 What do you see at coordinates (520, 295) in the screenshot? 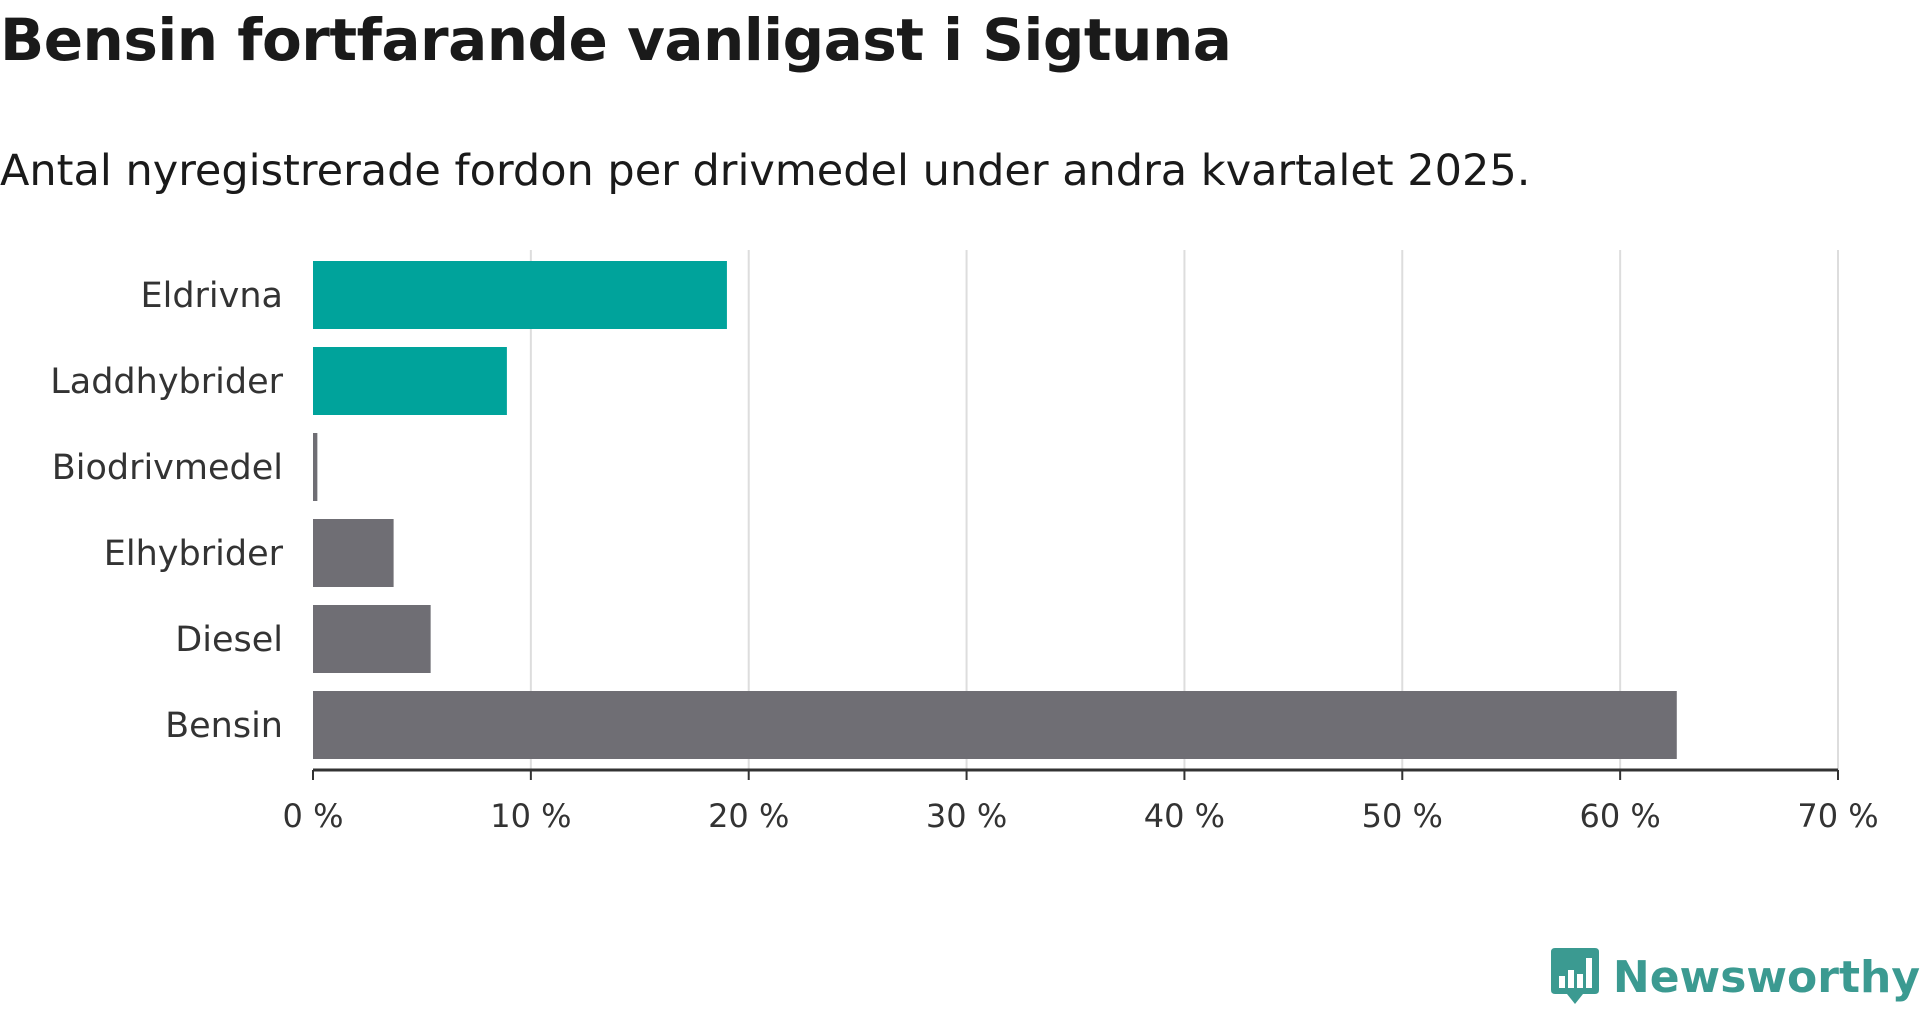
I see `bar-eldrivna` at bounding box center [520, 295].